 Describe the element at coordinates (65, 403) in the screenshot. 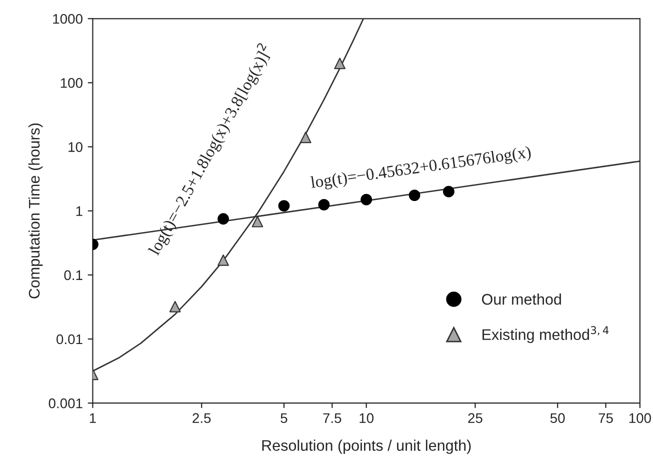

I see `y-tick-label: 0.001` at that location.